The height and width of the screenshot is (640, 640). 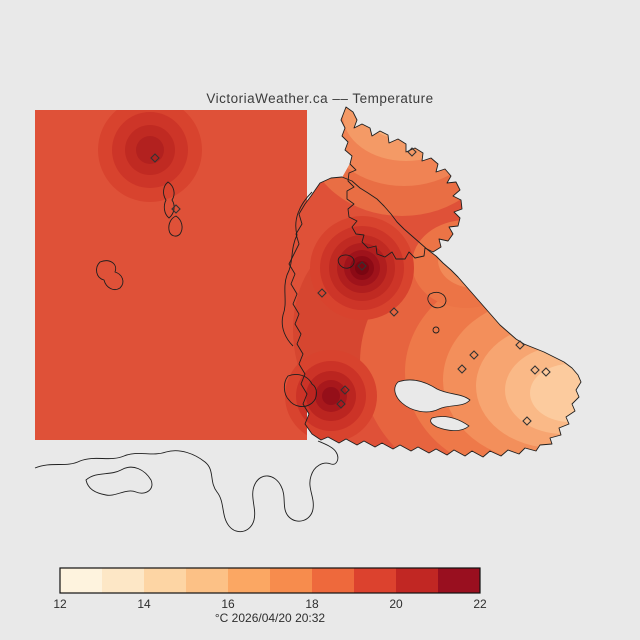 I want to click on south-shore-coastline, so click(x=186, y=486).